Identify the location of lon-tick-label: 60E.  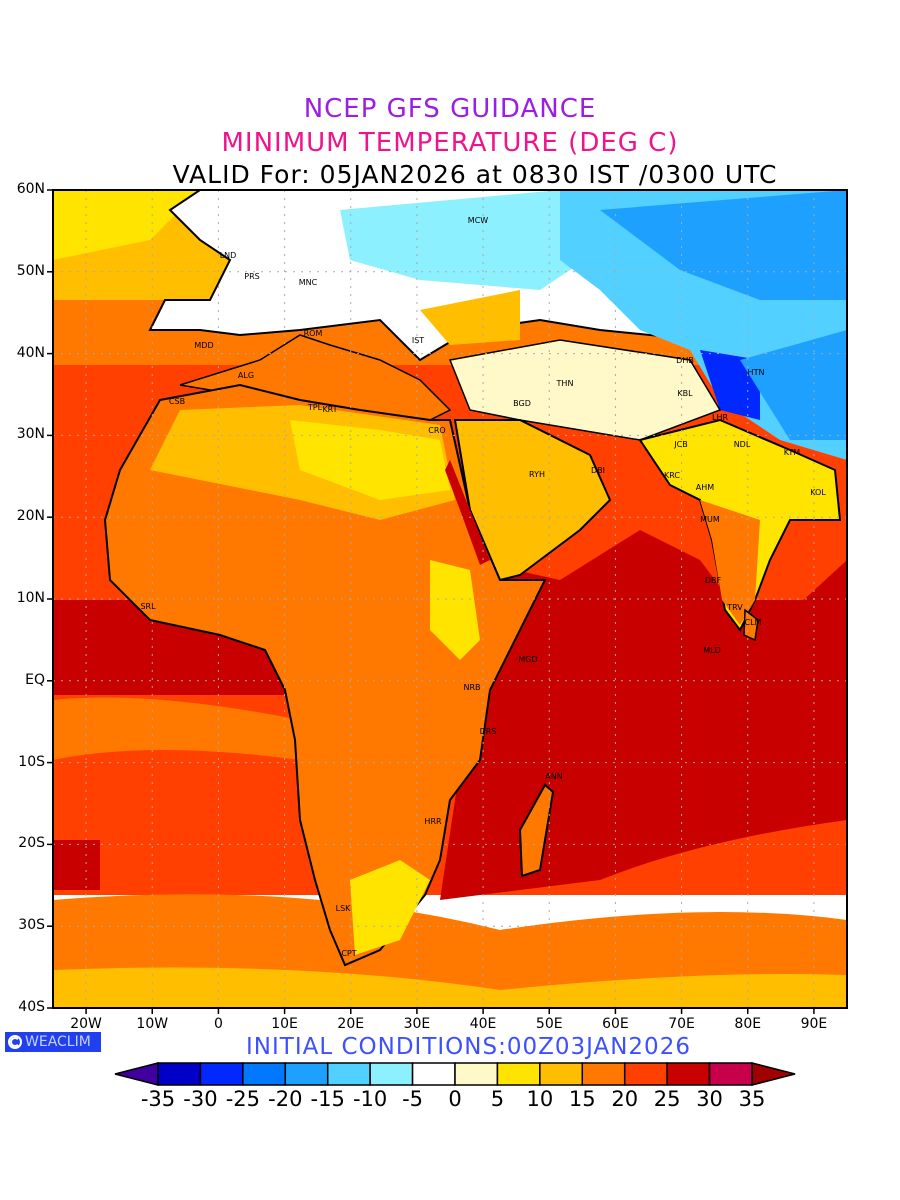
(615, 1024).